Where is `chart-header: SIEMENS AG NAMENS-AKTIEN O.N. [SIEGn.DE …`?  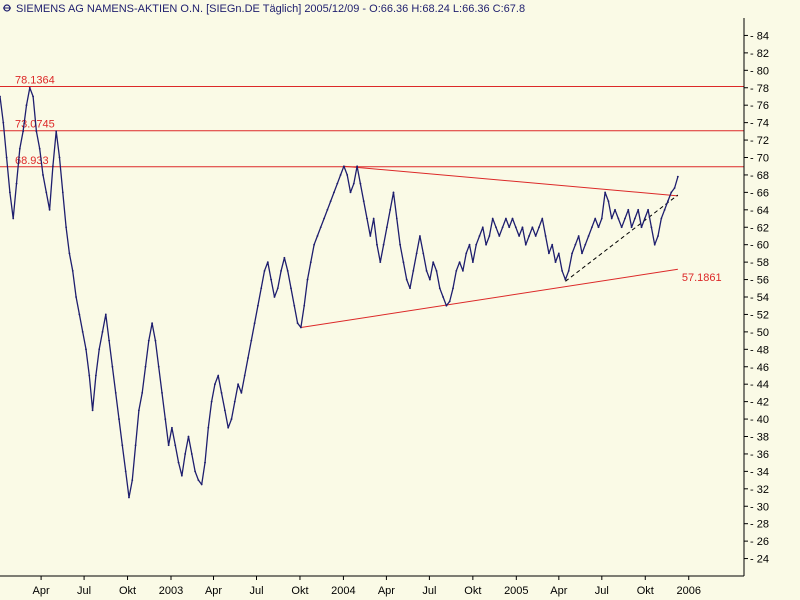 chart-header: SIEMENS AG NAMENS-AKTIEN O.N. [SIEGn.DE … is located at coordinates (264, 9).